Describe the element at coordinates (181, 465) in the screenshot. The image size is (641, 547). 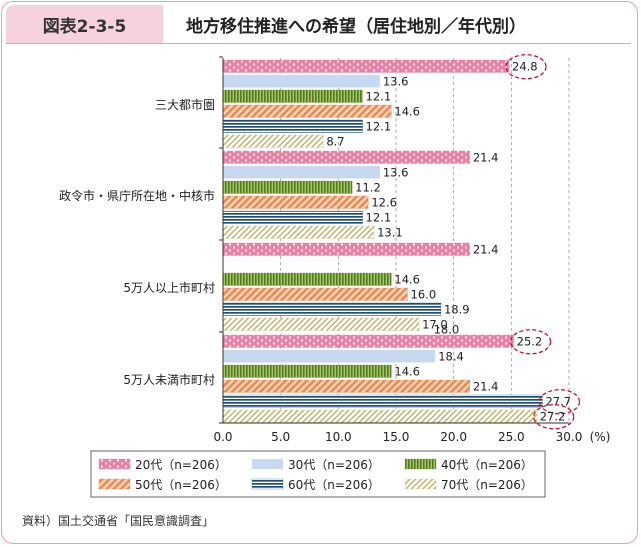
I see `legend-label: 20代（n=206）` at that location.